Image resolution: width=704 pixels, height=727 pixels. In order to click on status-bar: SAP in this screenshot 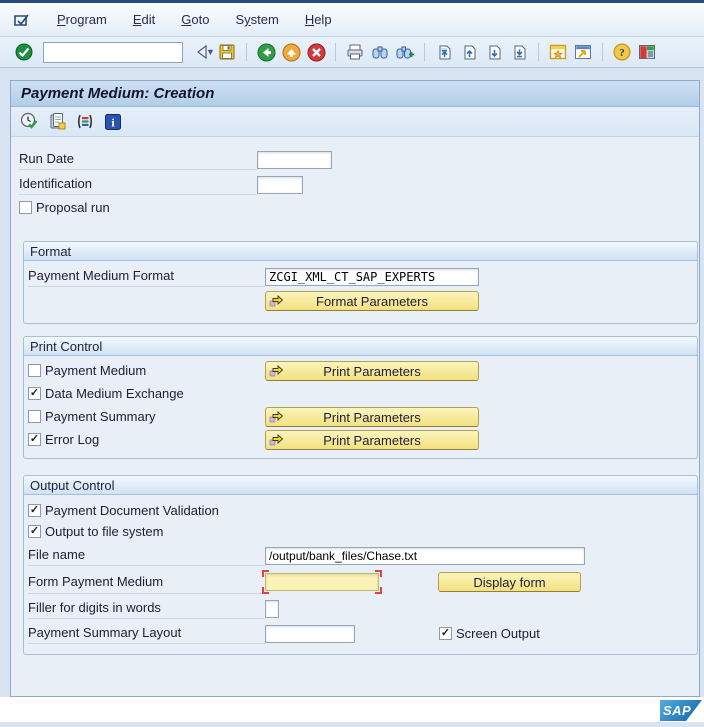, I will do `click(352, 709)`.